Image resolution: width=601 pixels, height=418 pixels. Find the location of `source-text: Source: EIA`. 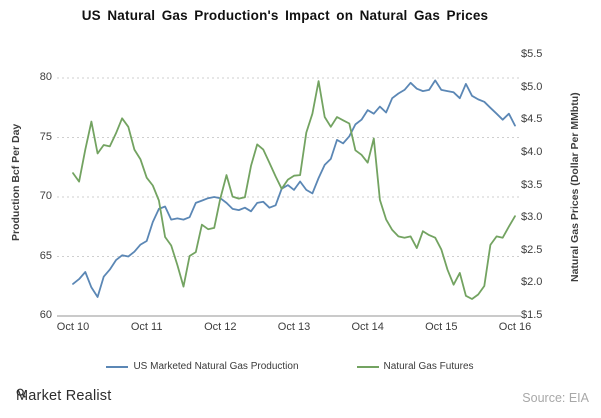

source-text: Source: EIA is located at coordinates (555, 398).